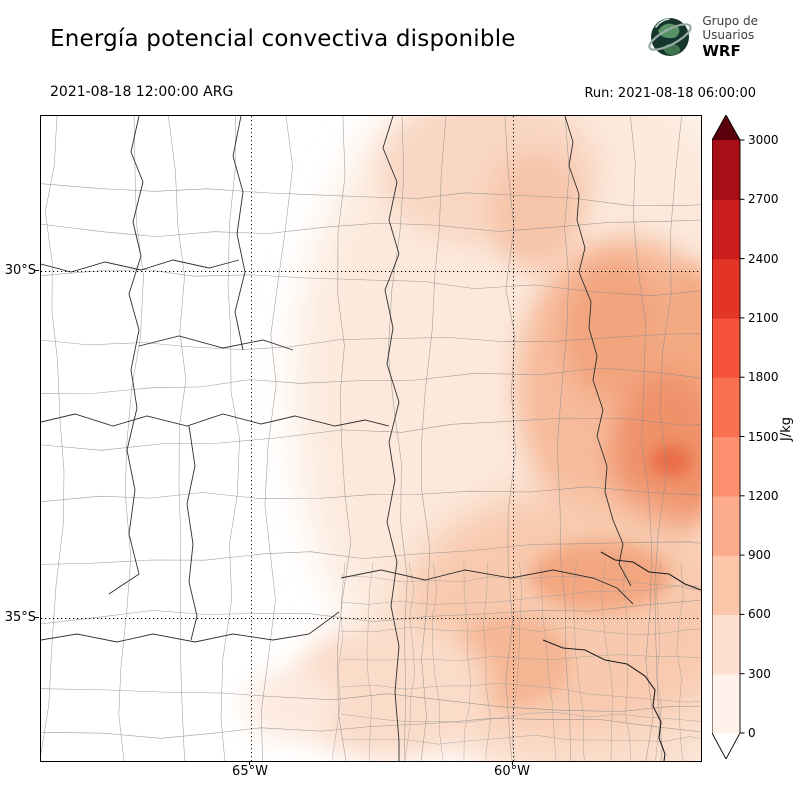  What do you see at coordinates (598, 351) in the screenshot?
I see `river-path` at bounding box center [598, 351].